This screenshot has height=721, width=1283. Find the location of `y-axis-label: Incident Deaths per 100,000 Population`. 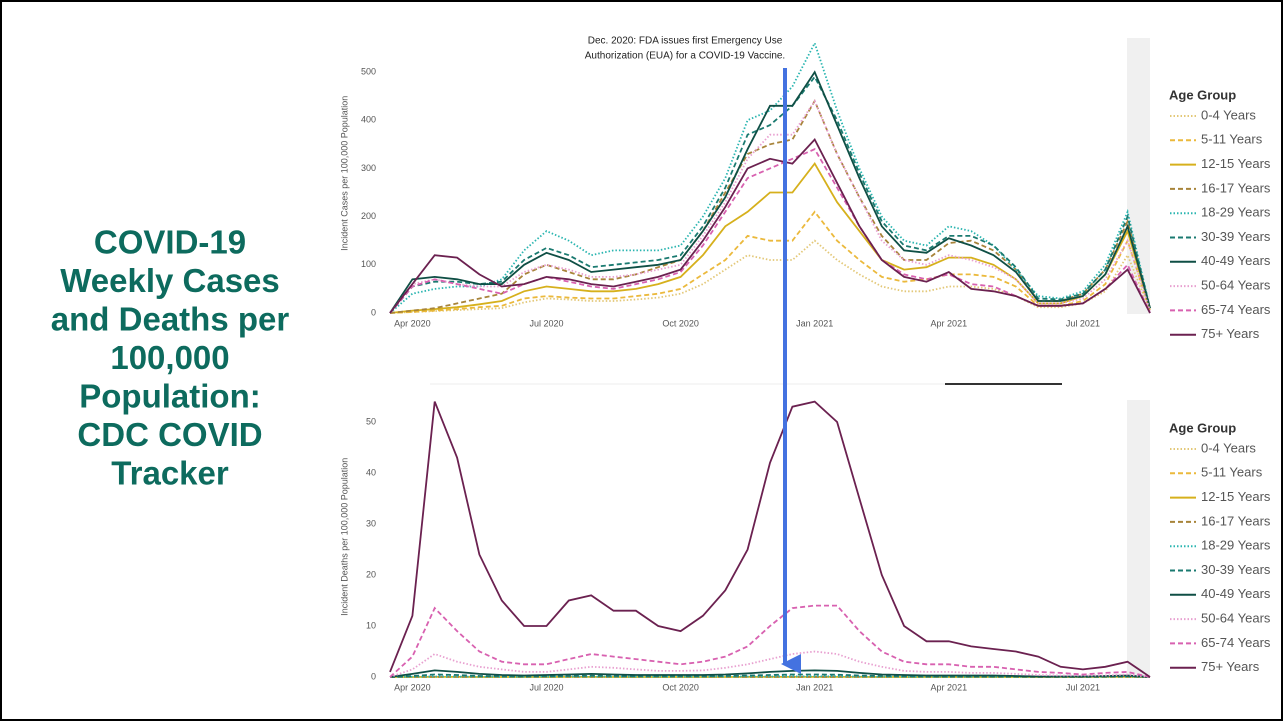

y-axis-label: Incident Deaths per 100,000 Population is located at coordinates (344, 537).